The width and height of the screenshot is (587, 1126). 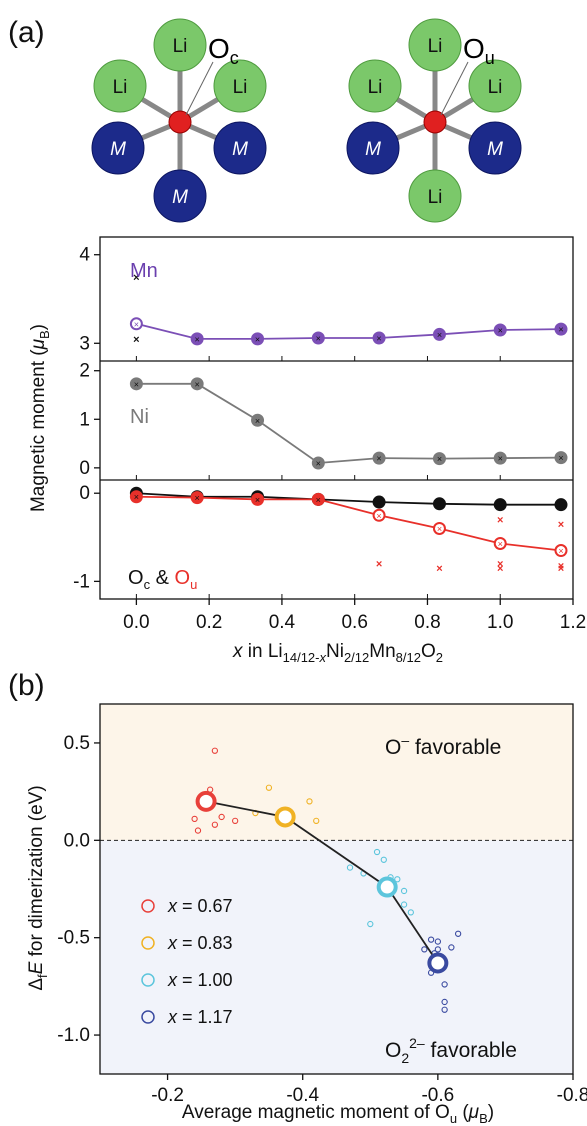 I want to click on panel-b-ylabel: ΔfE for dimerization (eV), so click(x=38, y=887).